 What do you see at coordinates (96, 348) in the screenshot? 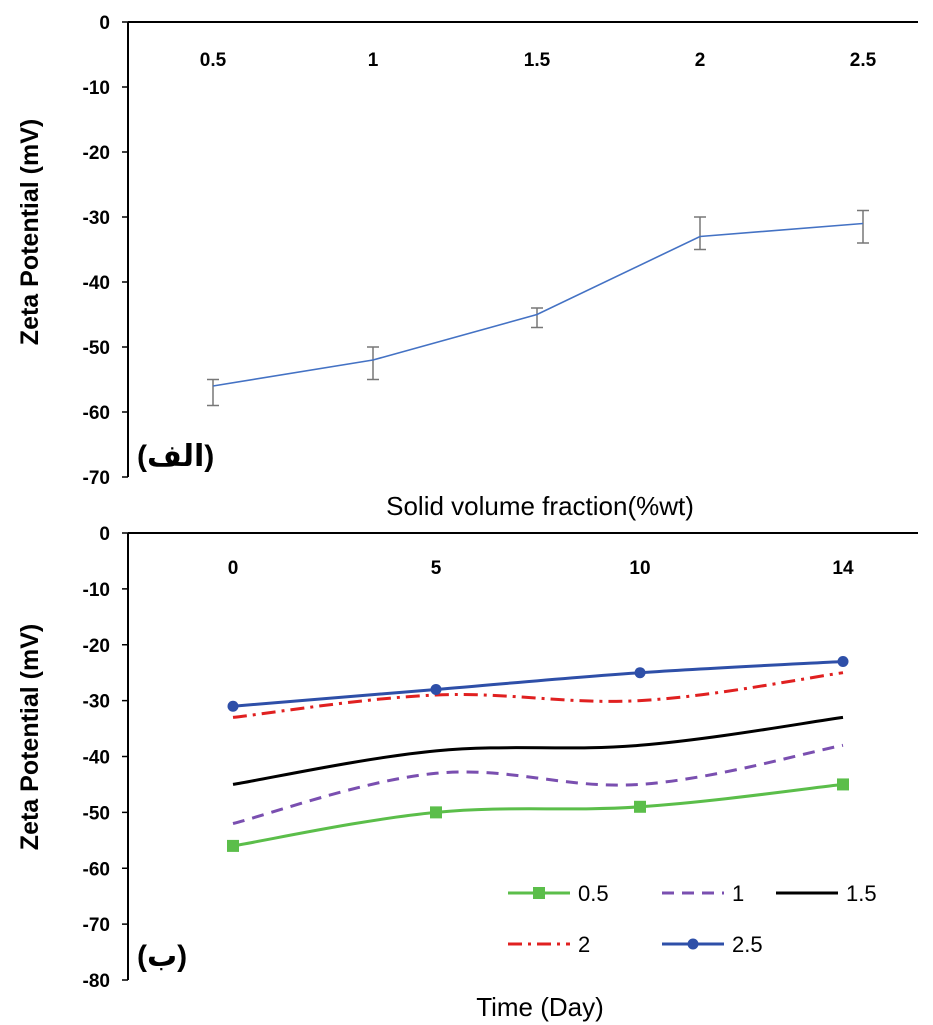
I see `chart-a-y-tick-label: -50` at bounding box center [96, 348].